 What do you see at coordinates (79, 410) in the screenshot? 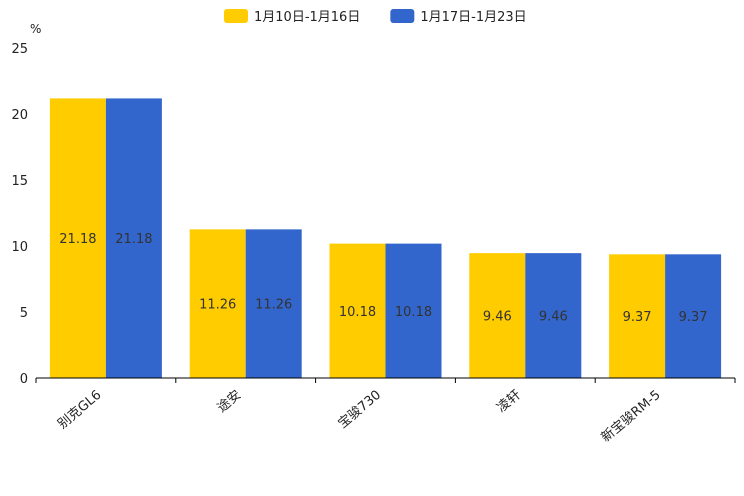
I see `x-tick-label: 别克GL6` at bounding box center [79, 410].